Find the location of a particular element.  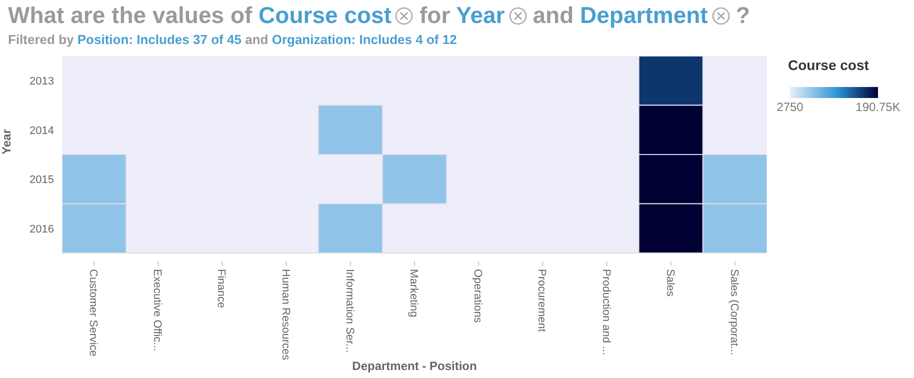

text: Filtered by Position: Includes 37 of 45 and Organization: Includes 4 of 12 is located at coordinates (232, 39).